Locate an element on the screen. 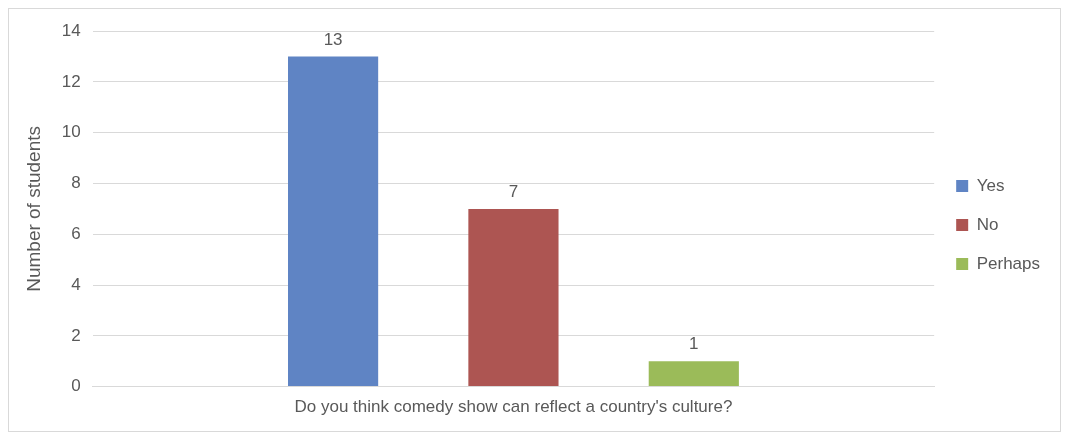 The height and width of the screenshot is (440, 1069). y-tick-label: 8 is located at coordinates (76, 183).